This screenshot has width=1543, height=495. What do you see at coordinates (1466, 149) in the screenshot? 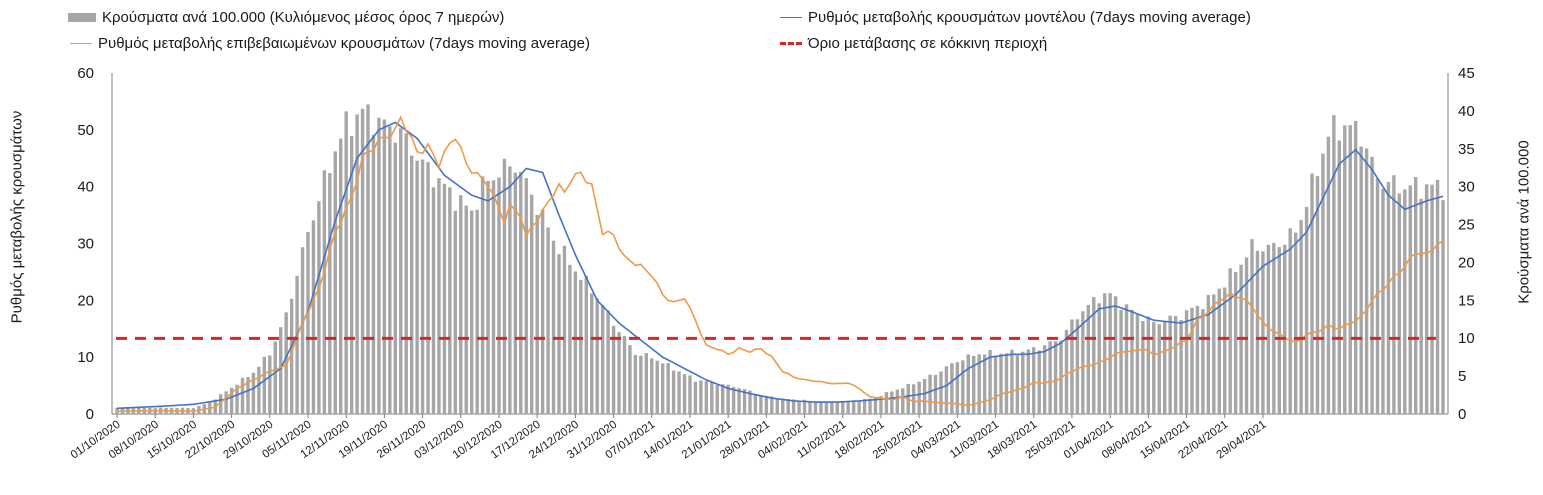
I see `y-tick-right: 35` at bounding box center [1466, 149].